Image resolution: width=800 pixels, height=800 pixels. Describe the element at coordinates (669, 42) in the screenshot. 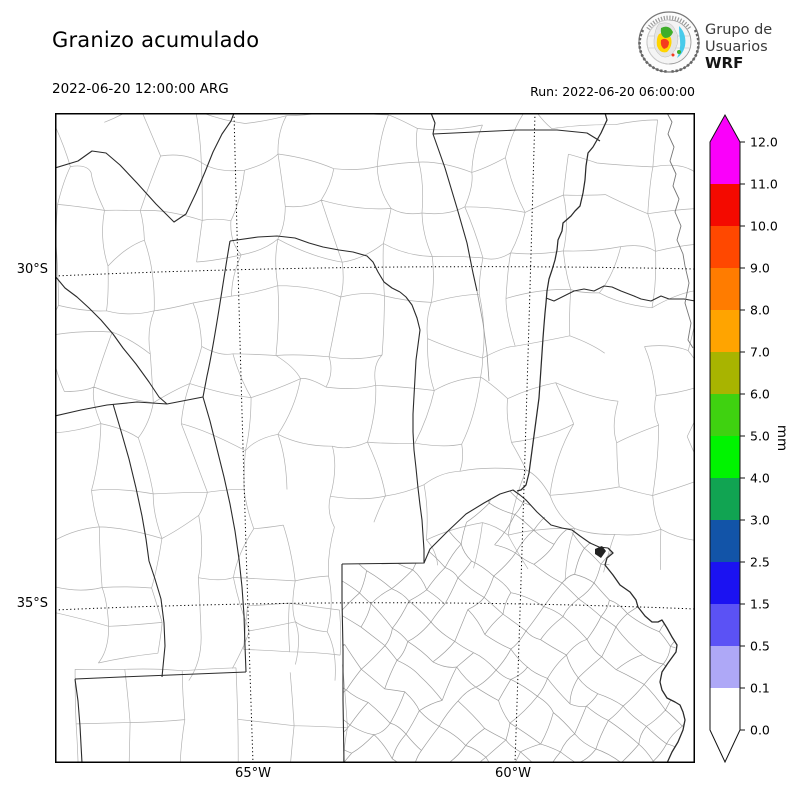

I see `logo-globe-icon` at that location.